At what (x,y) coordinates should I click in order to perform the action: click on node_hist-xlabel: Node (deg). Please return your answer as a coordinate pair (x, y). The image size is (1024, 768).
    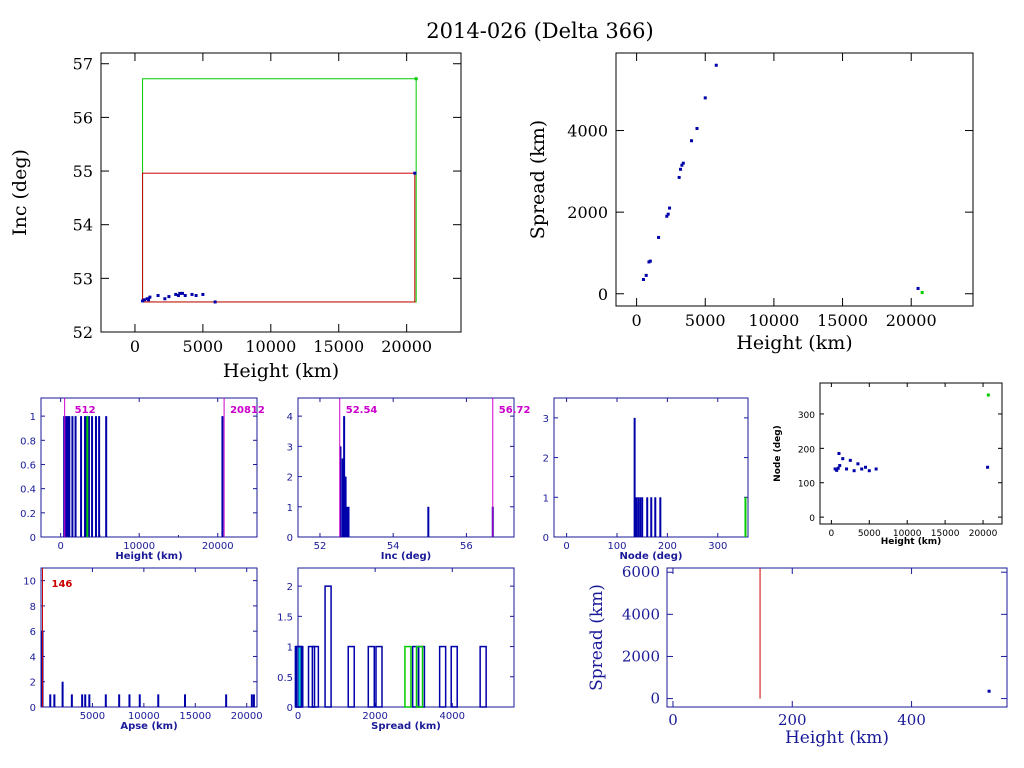
    Looking at the image, I should click on (651, 556).